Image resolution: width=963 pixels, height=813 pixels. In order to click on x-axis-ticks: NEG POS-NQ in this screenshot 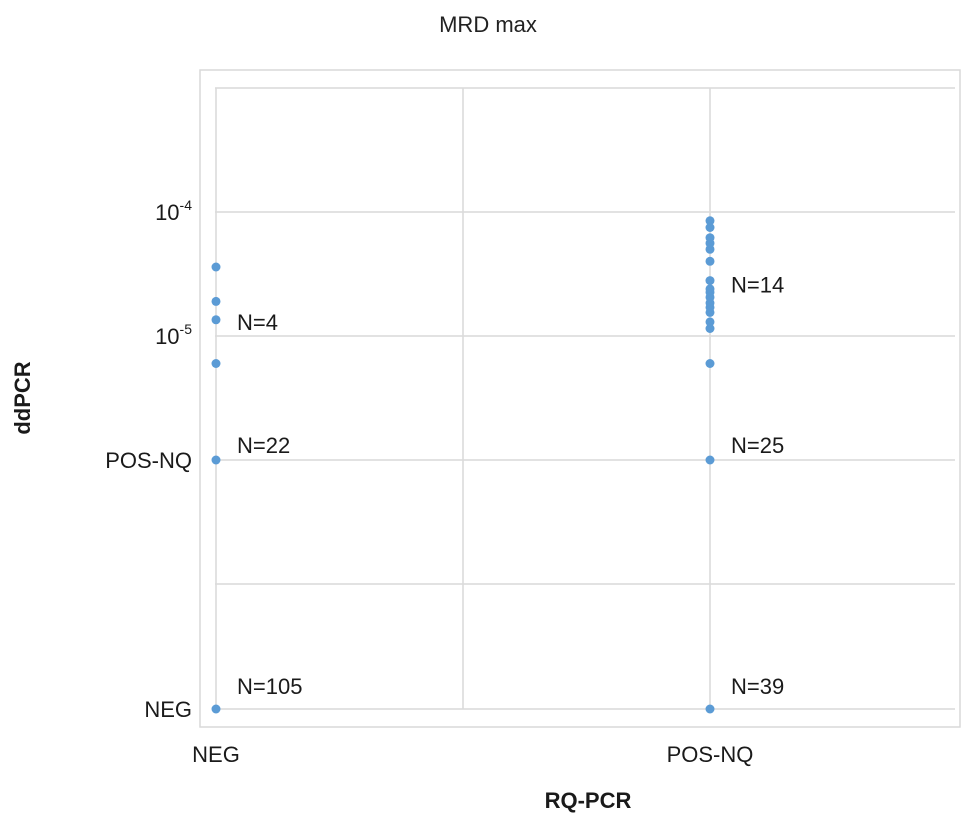, I will do `click(472, 754)`.